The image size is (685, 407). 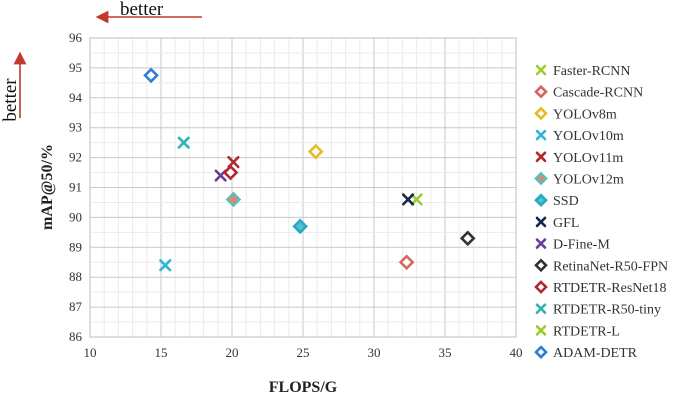 I want to click on x-tick-label: 25, so click(x=303, y=352).